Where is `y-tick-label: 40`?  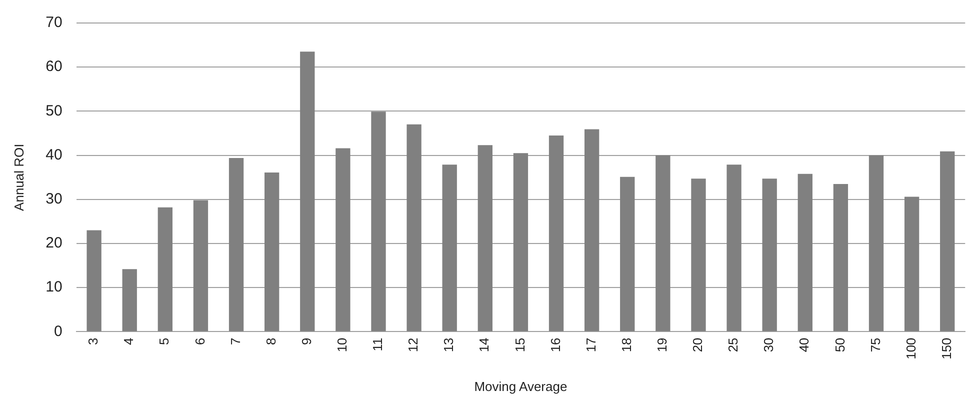 y-tick-label: 40 is located at coordinates (54, 155).